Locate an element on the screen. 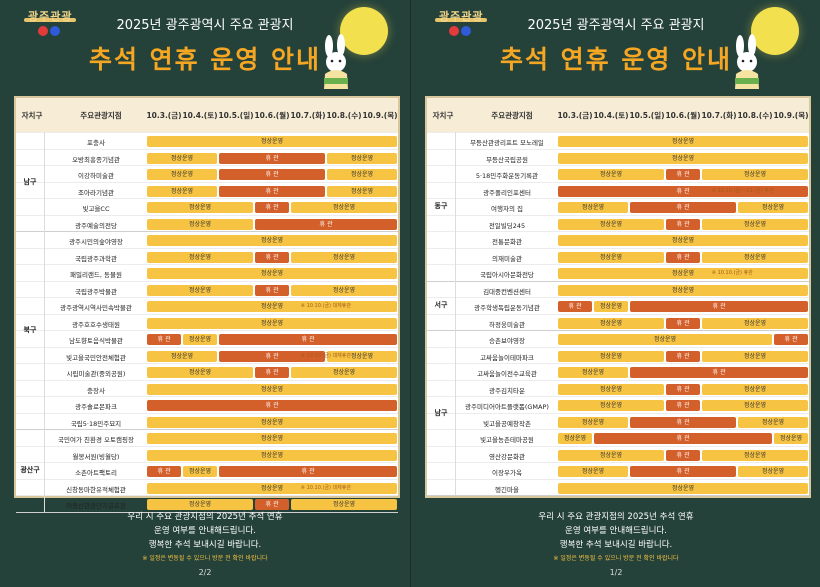 Image resolution: width=820 pixels, height=587 pixels. page-title: 추석 연휴 운영 안내 is located at coordinates (616, 59).